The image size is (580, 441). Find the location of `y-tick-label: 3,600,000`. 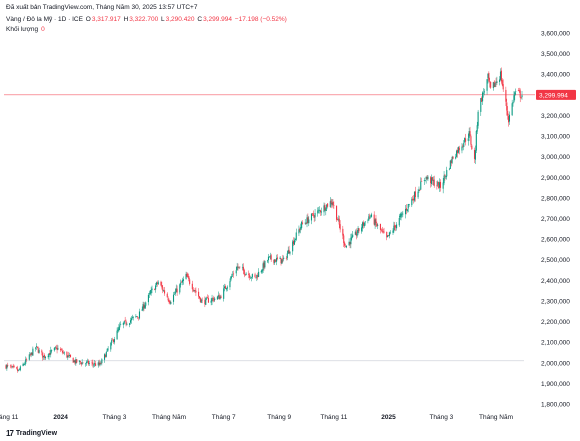

y-tick-label: 3,600,000 is located at coordinates (555, 34).